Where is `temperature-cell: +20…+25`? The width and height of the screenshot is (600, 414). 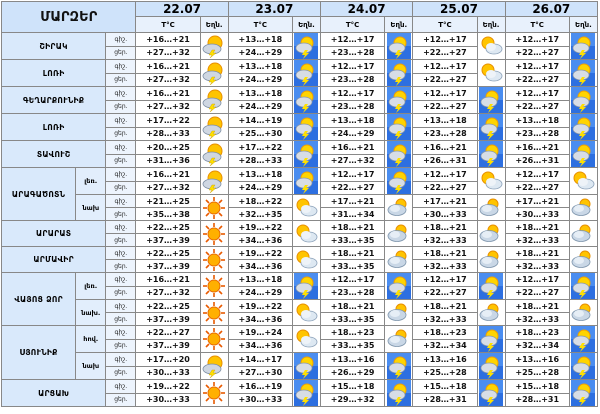
temperature-cell: +20…+25 is located at coordinates (168, 147).